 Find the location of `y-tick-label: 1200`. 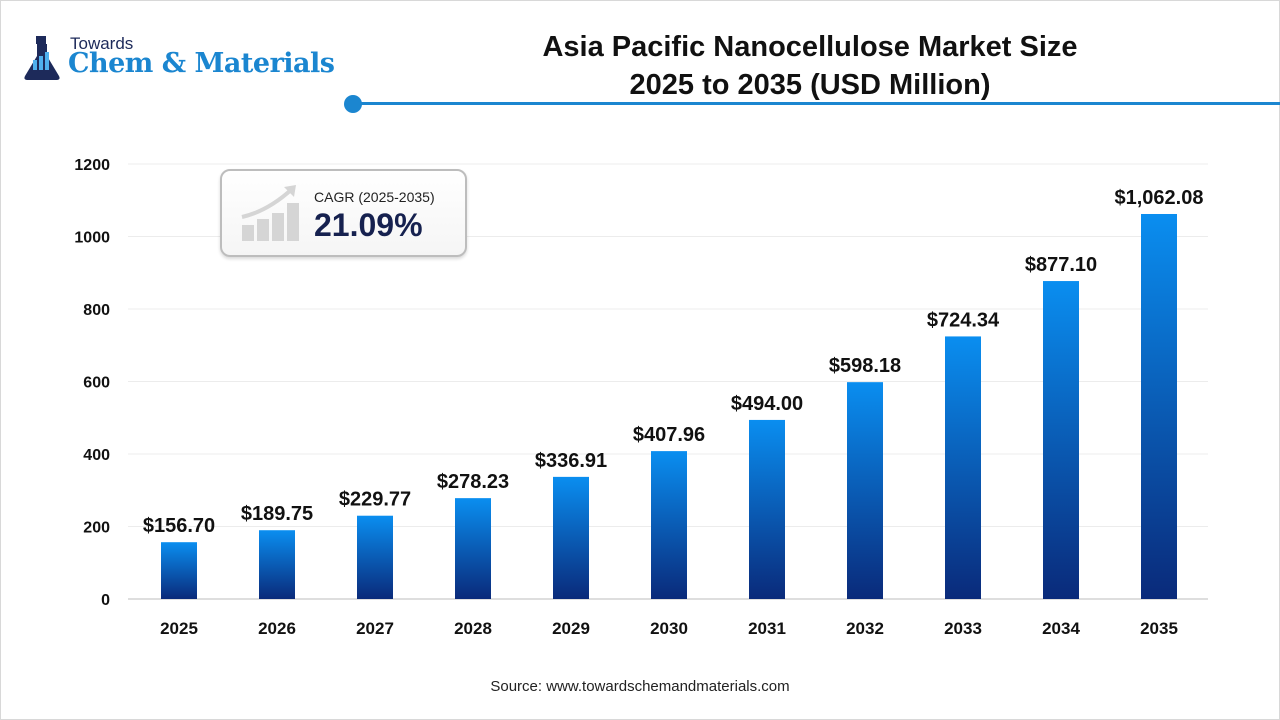

y-tick-label: 1200 is located at coordinates (92, 165).